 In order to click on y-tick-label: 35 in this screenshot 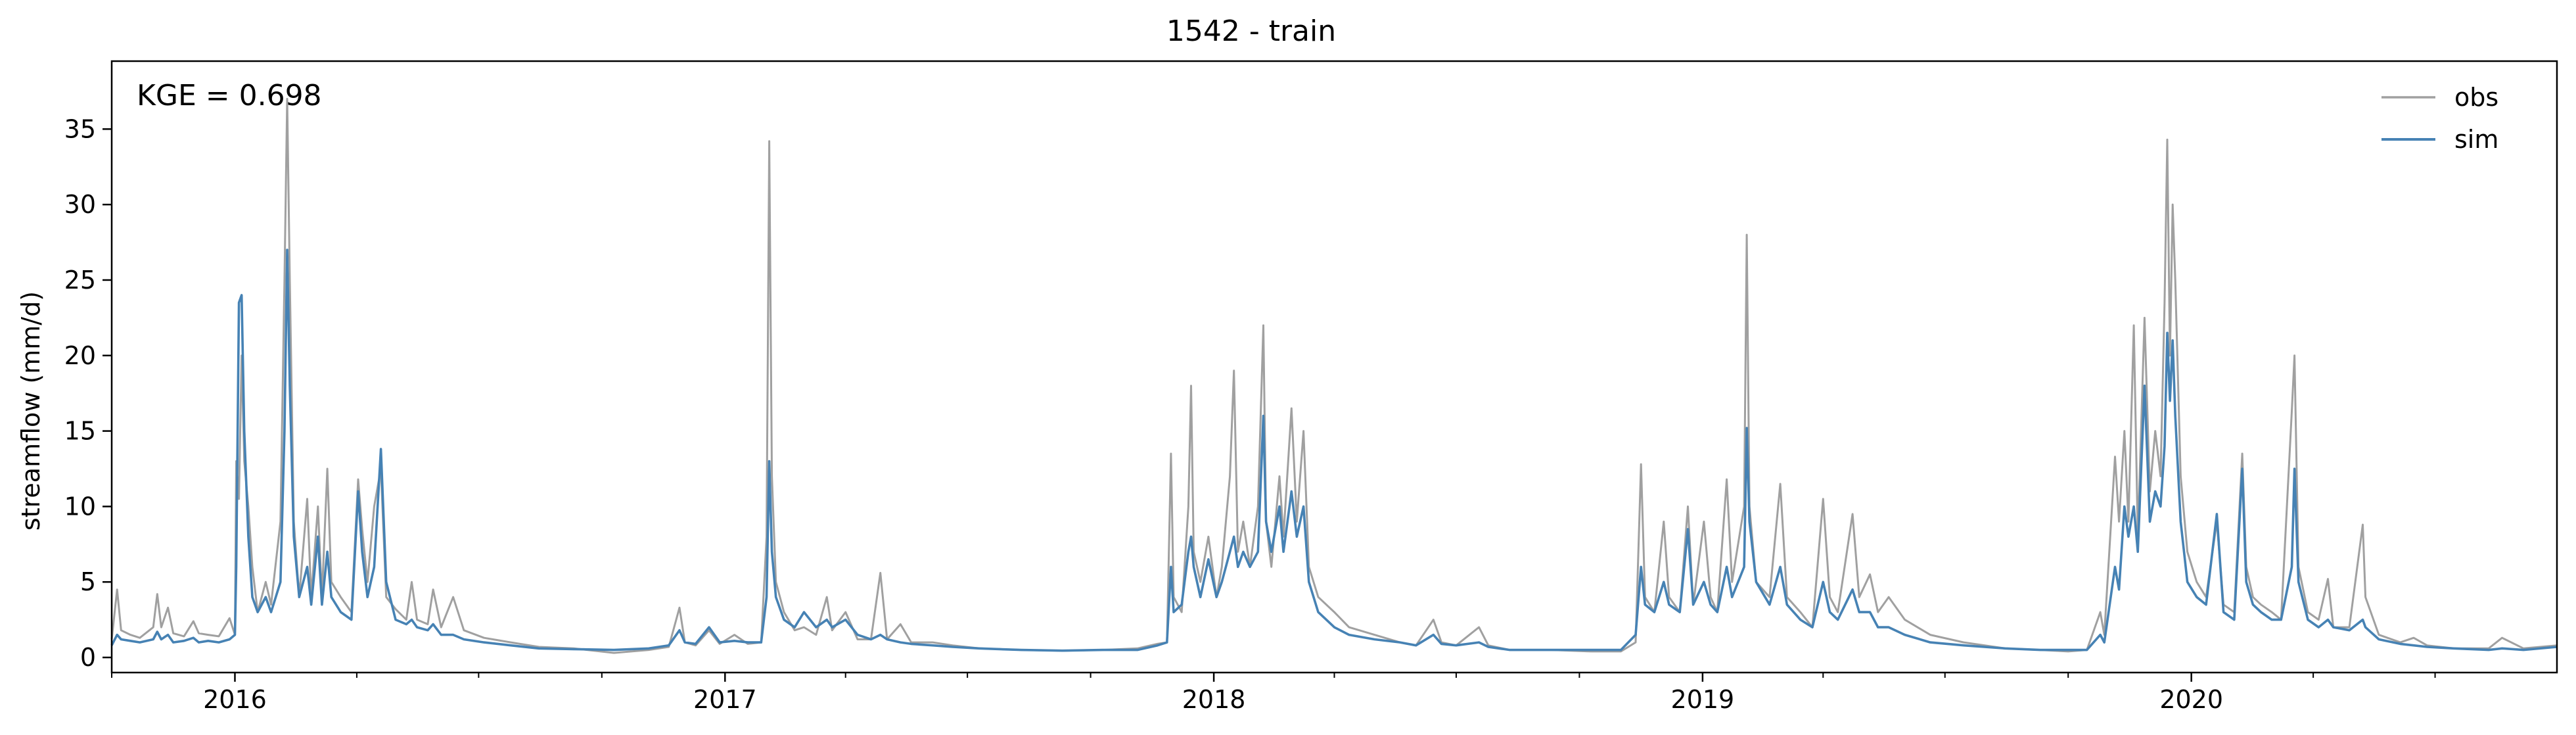, I will do `click(80, 128)`.